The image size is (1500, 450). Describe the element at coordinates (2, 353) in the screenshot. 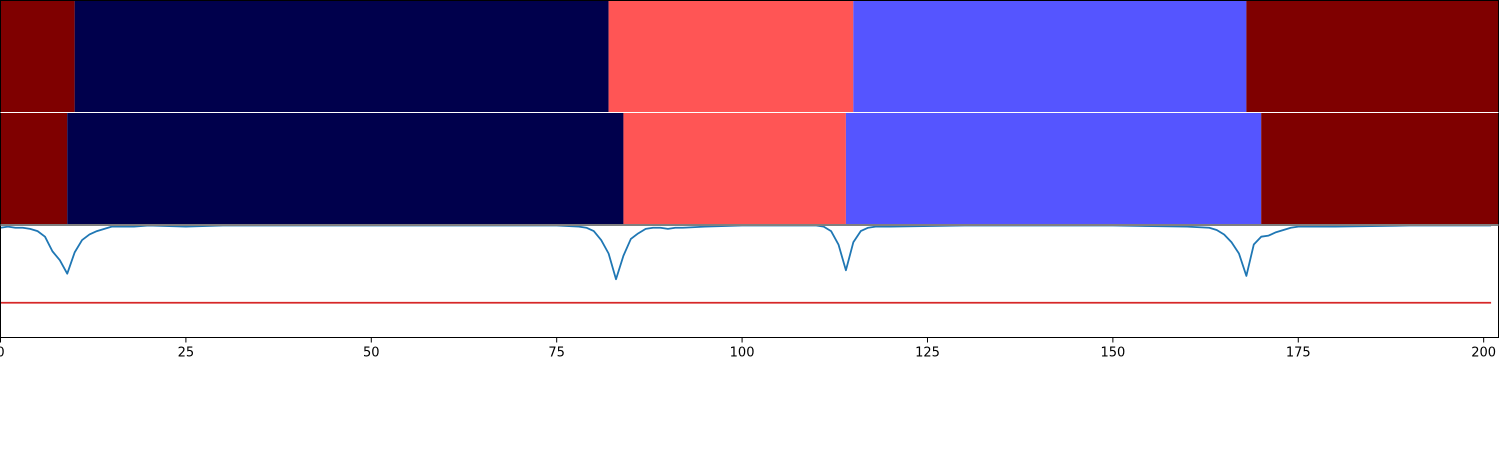

I see `x-tick-label: 0` at that location.